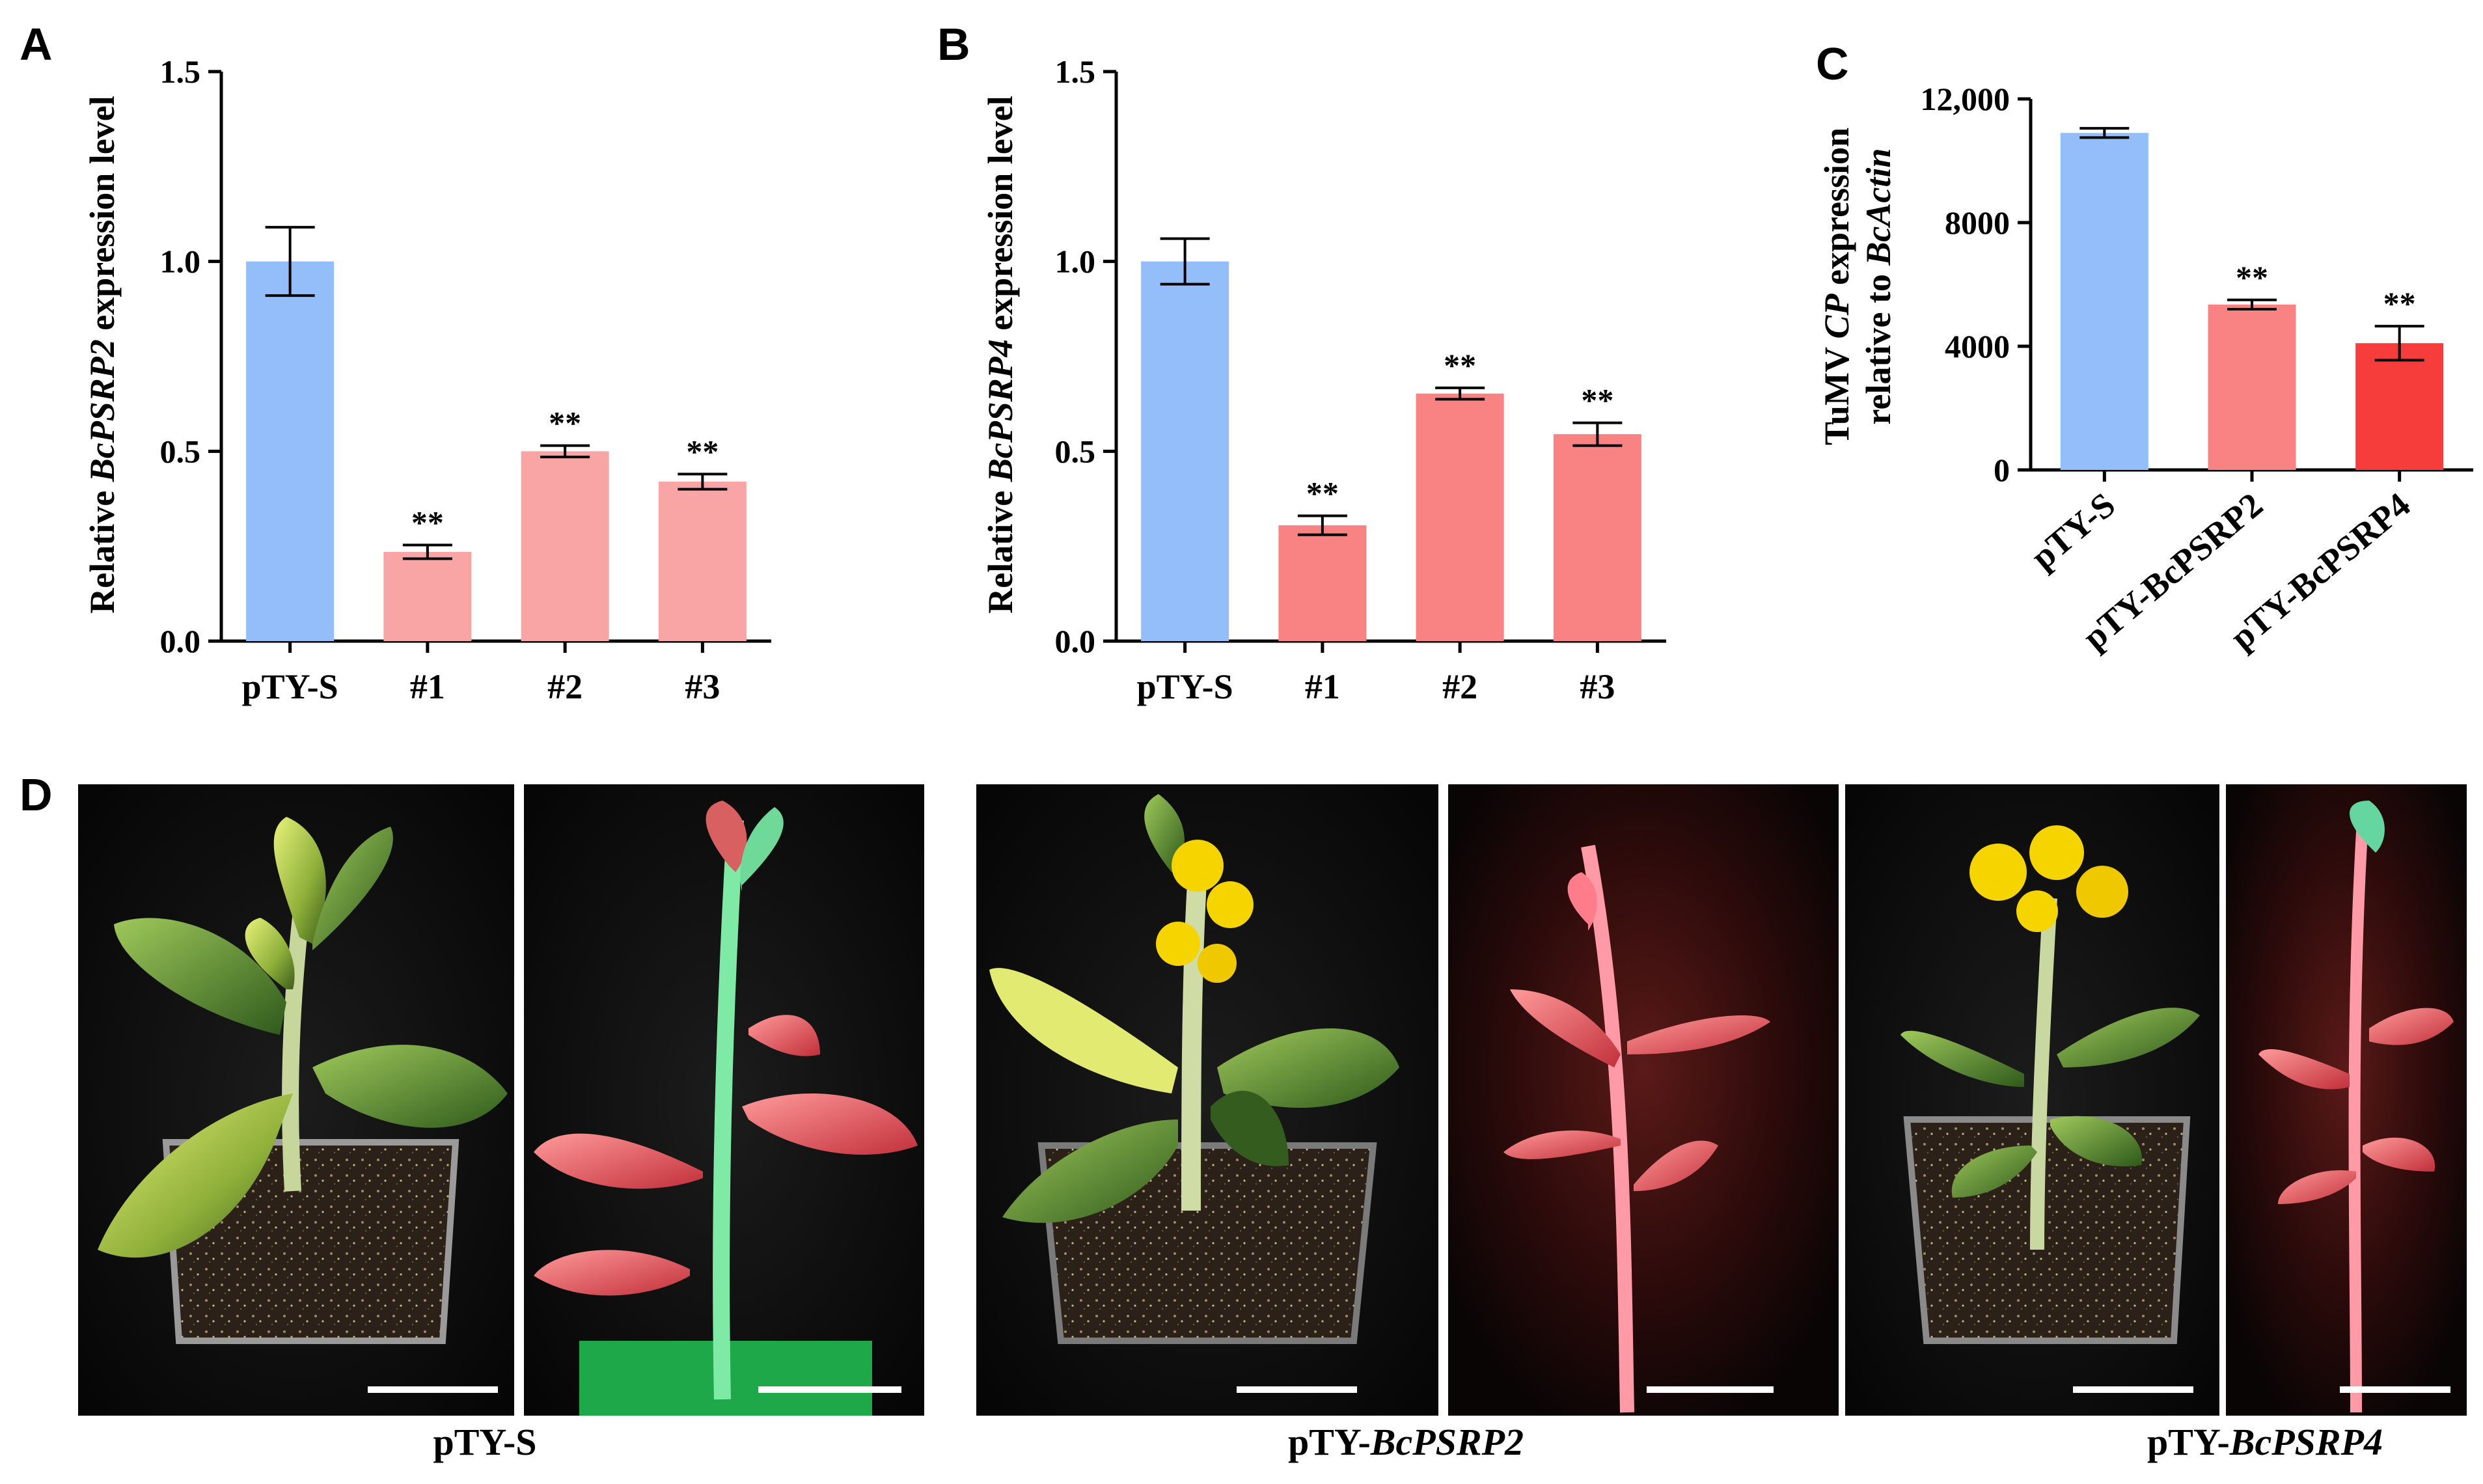  I want to click on panel-letter-a: A, so click(36, 44).